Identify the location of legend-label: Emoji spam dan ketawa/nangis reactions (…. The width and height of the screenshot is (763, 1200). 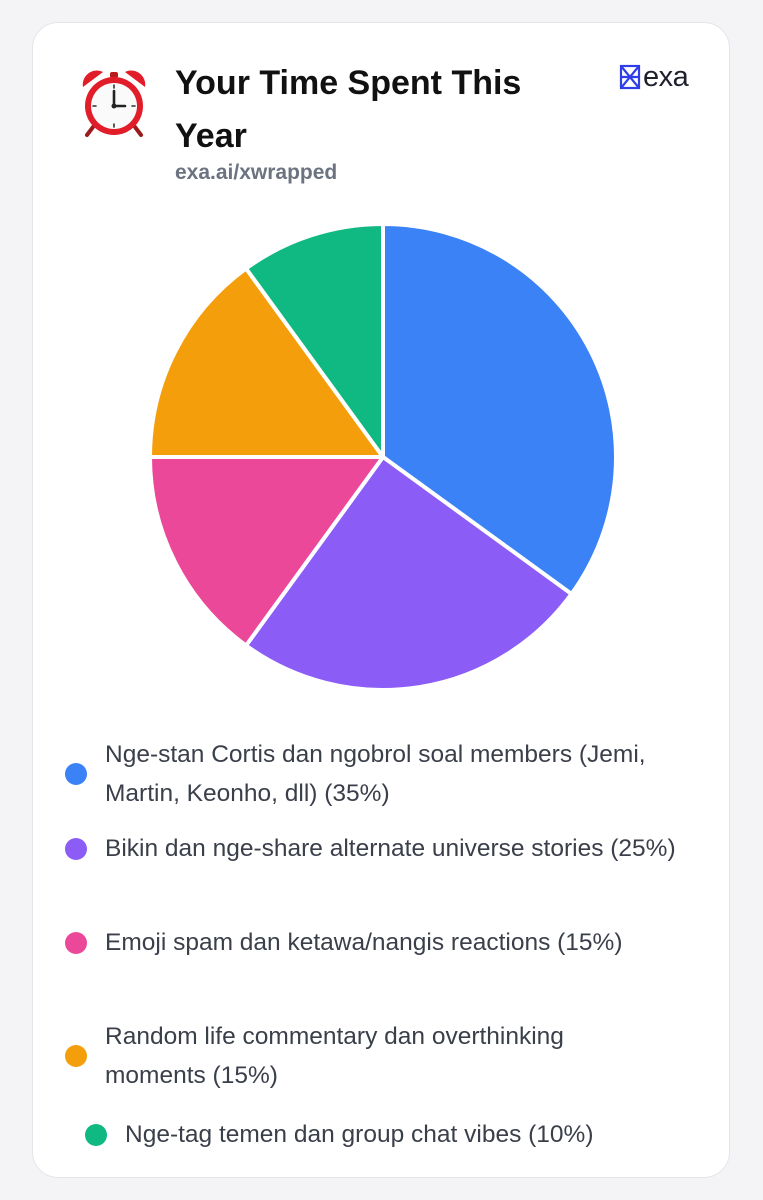
(364, 942).